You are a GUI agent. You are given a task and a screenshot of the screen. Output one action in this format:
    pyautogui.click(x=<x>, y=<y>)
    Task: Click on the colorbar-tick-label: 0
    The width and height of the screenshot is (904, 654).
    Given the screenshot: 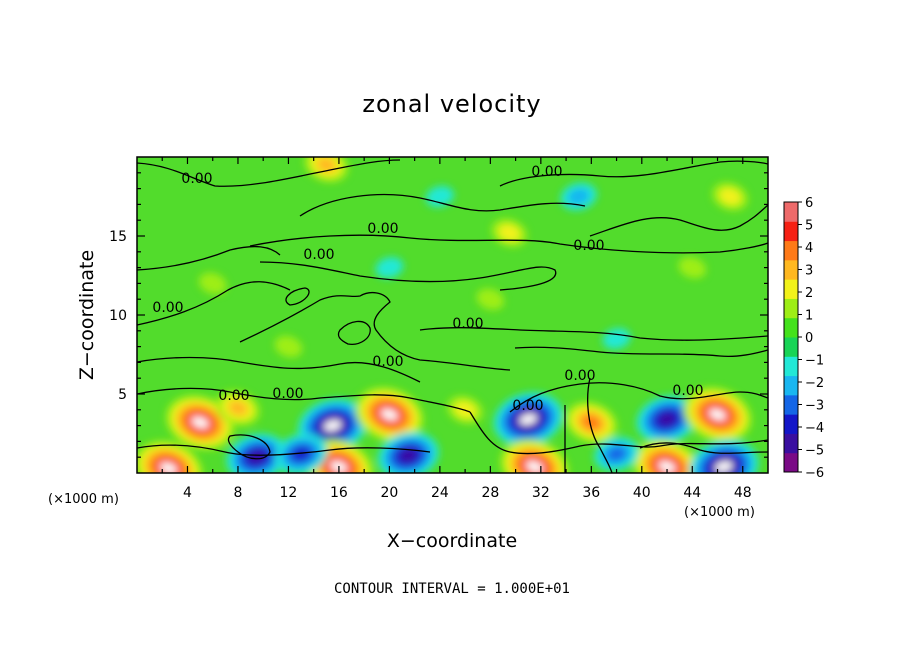 What is the action you would take?
    pyautogui.click(x=809, y=338)
    